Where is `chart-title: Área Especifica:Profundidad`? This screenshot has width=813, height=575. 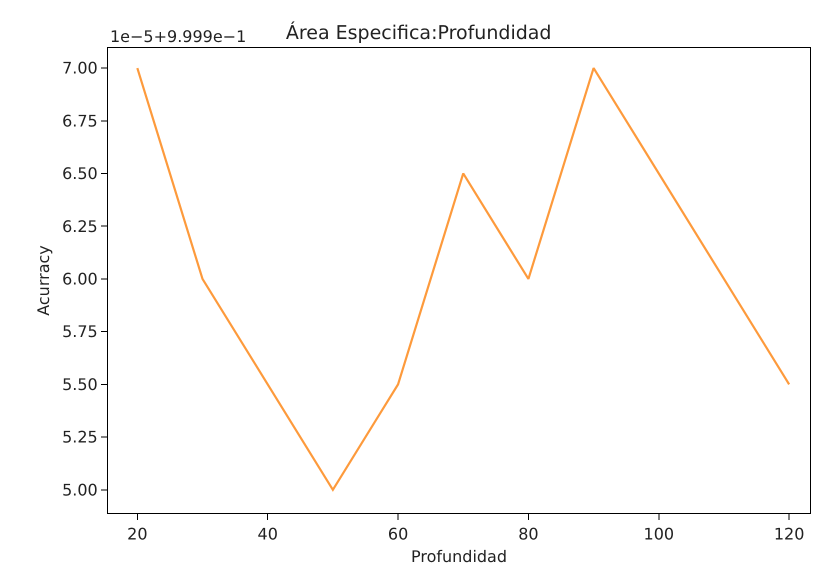 chart-title: Área Especifica:Profundidad is located at coordinates (419, 32).